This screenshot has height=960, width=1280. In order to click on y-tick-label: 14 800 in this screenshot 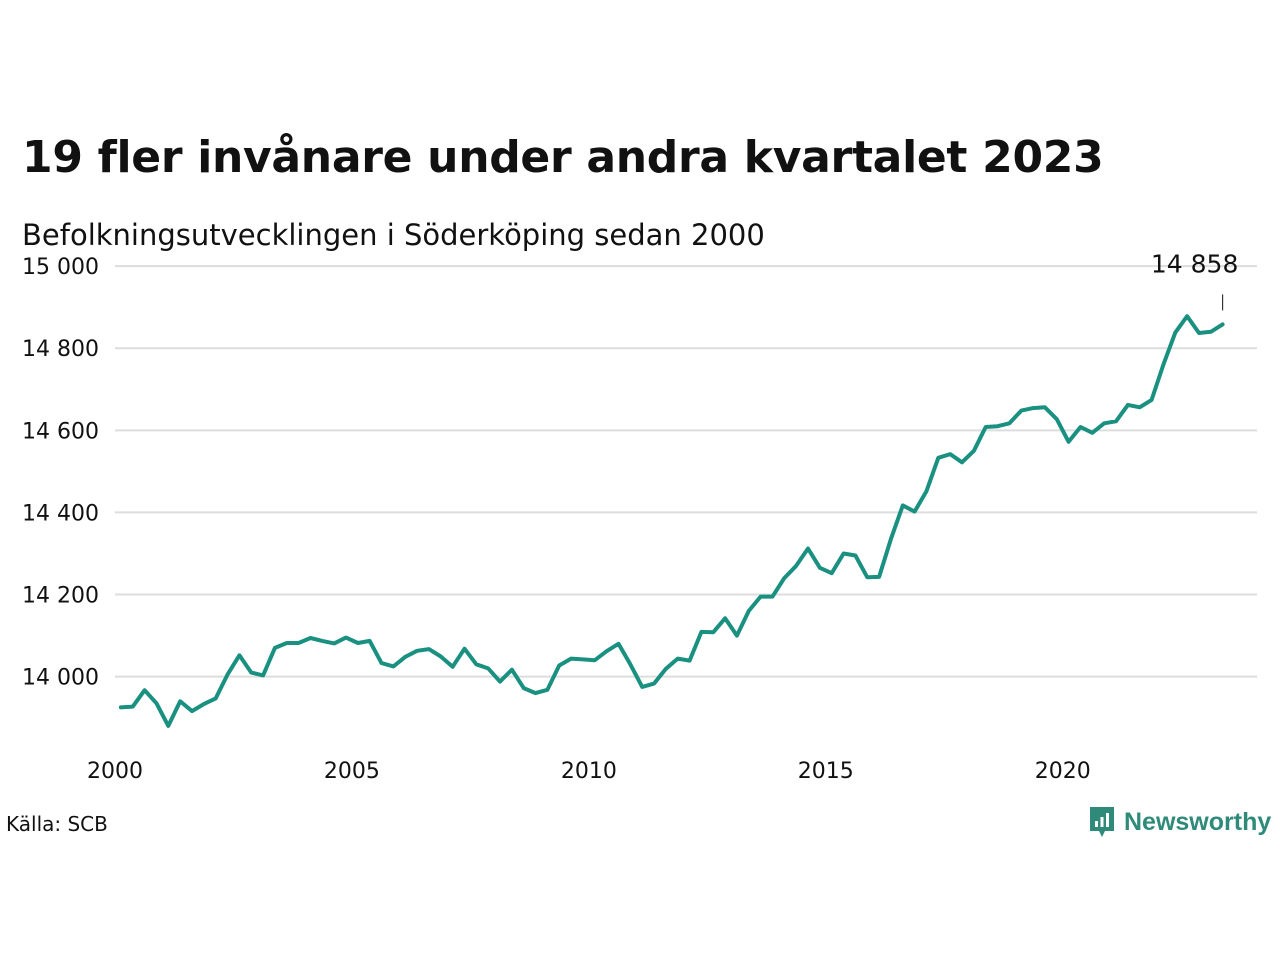, I will do `click(60, 349)`.